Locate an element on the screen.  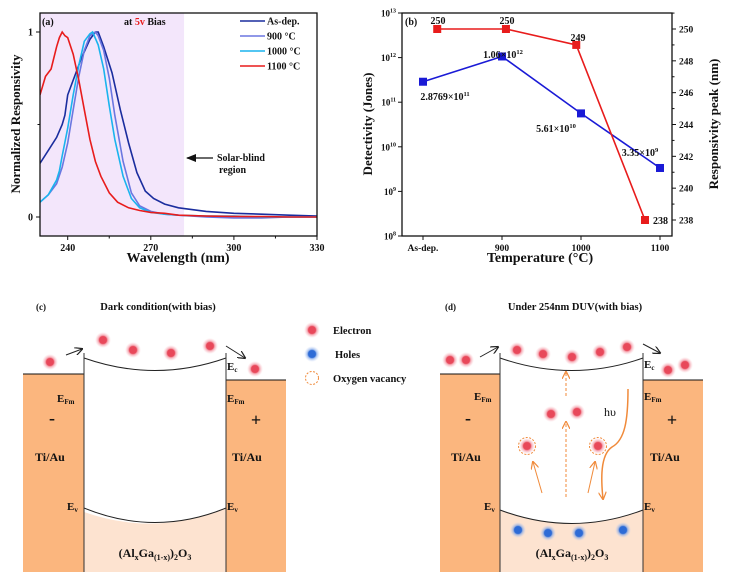
legend-label-a: As-dep. is located at coordinates (283, 22).